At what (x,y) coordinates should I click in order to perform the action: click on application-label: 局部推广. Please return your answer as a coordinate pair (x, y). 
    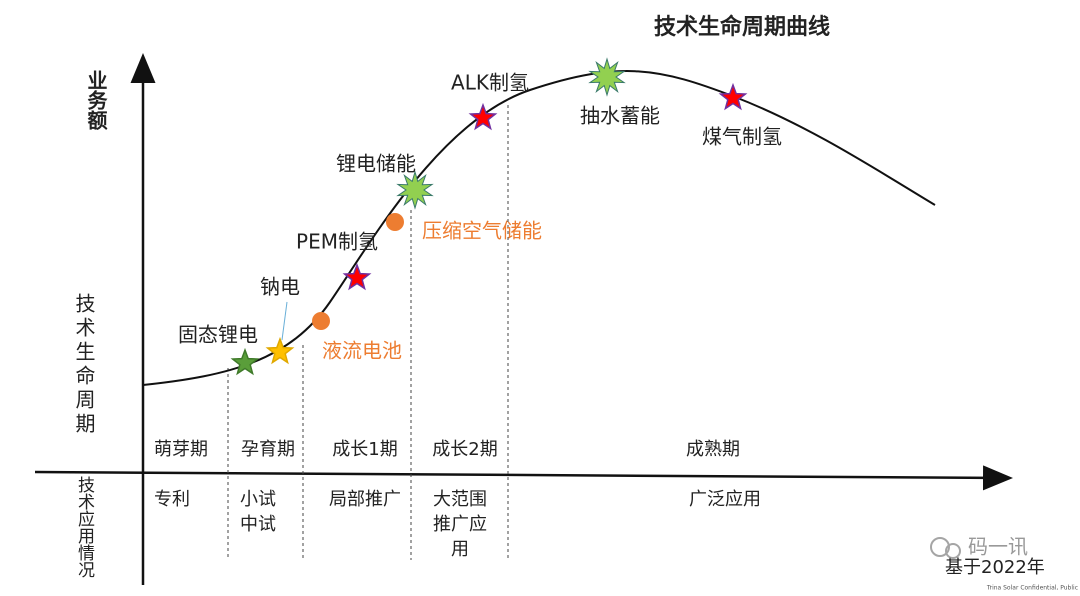
    Looking at the image, I should click on (365, 499).